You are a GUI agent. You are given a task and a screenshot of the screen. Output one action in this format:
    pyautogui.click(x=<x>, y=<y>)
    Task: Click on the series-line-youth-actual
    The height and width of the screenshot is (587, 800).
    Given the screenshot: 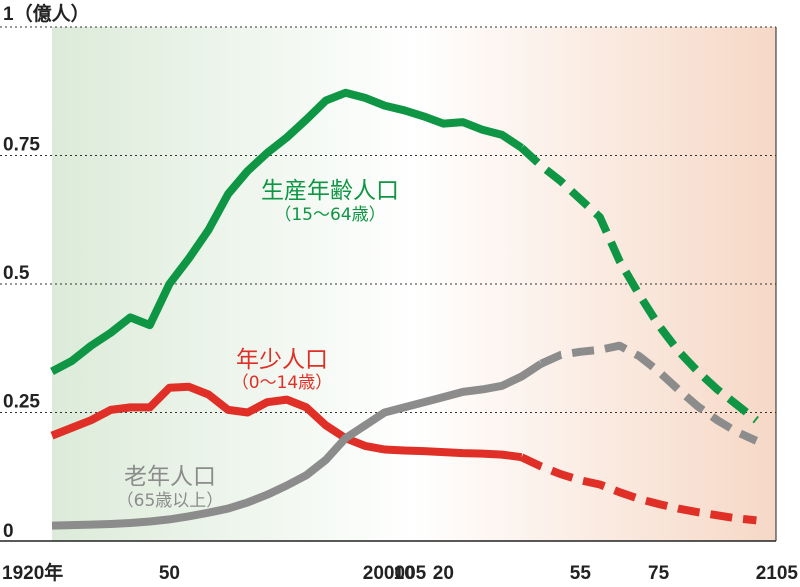 What is the action you would take?
    pyautogui.click(x=286, y=422)
    